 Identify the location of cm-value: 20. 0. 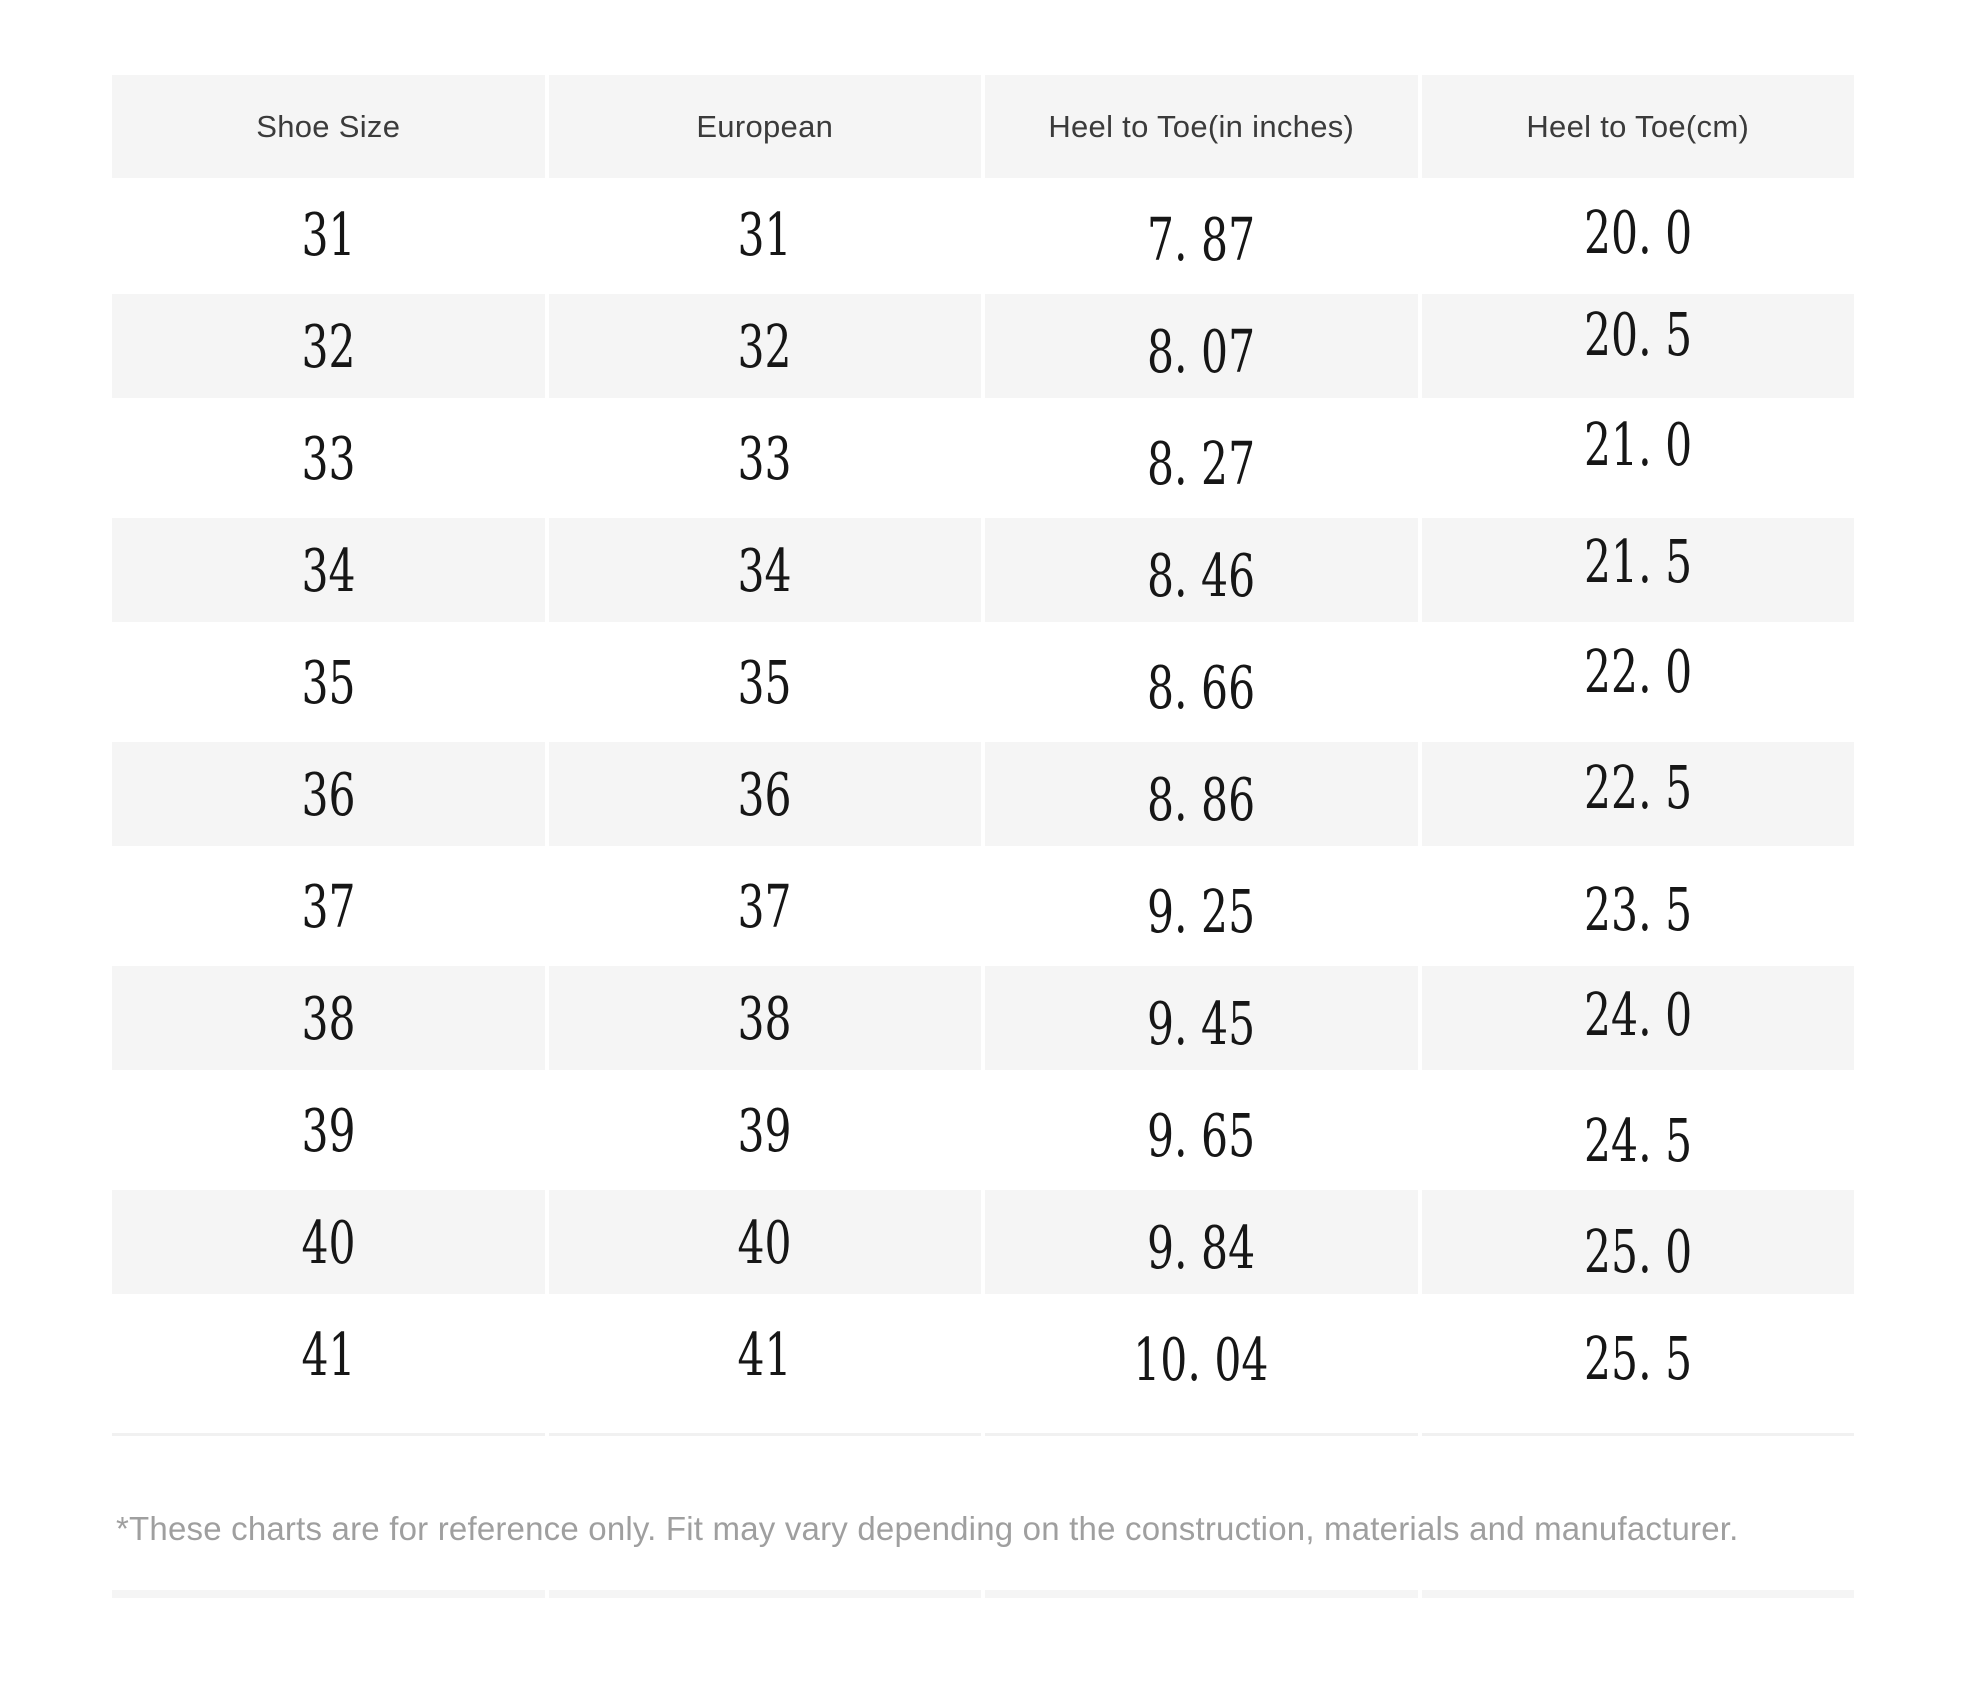
(1637, 232).